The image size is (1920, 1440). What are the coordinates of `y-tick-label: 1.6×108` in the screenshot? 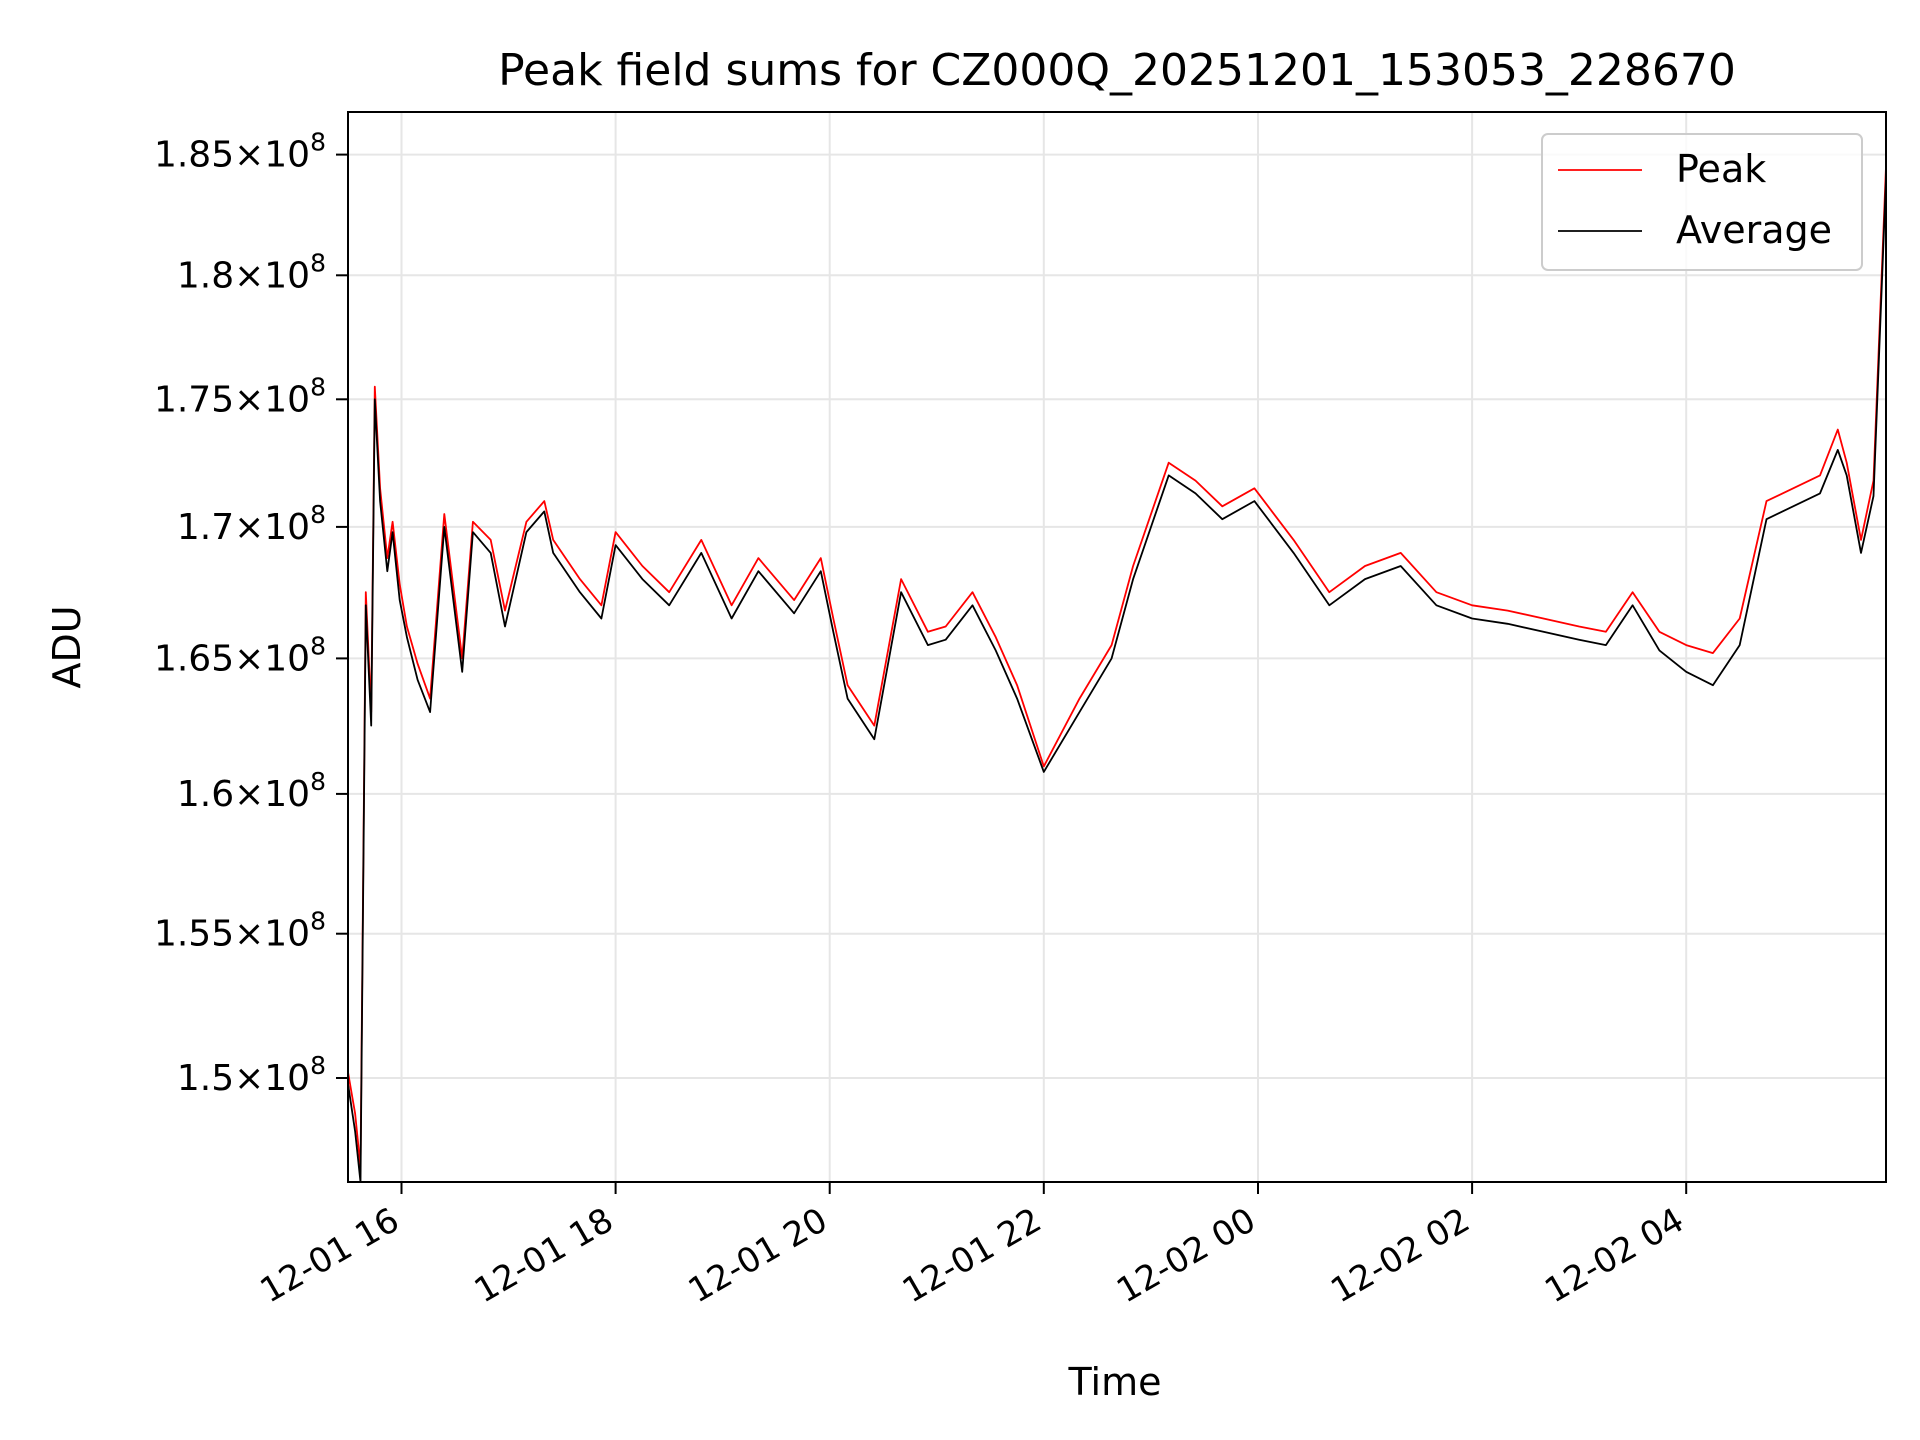 It's located at (251, 791).